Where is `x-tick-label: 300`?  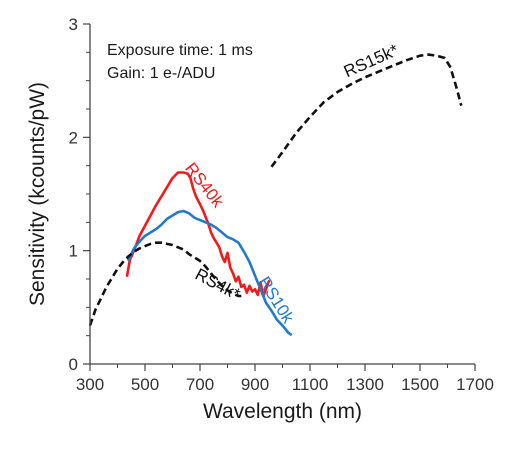
x-tick-label: 300 is located at coordinates (90, 384).